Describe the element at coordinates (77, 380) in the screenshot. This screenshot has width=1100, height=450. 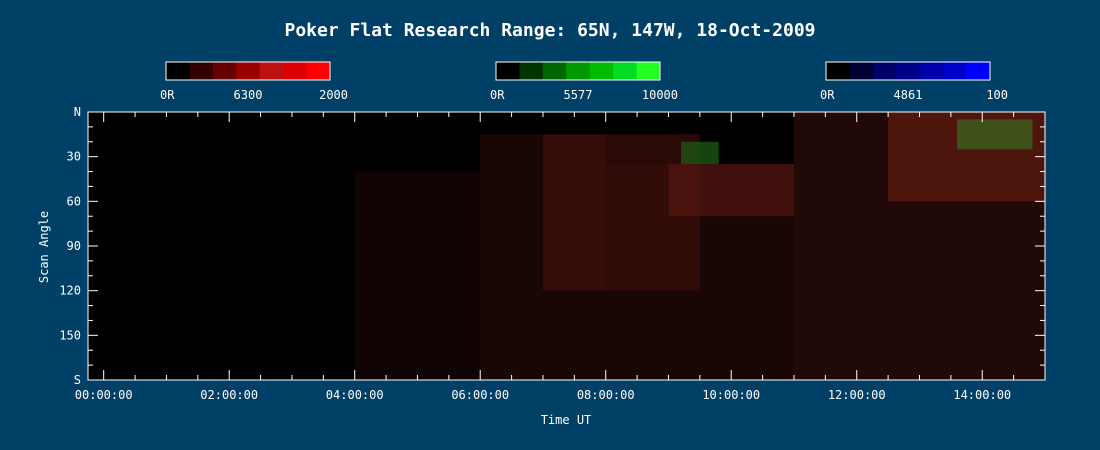
I see `y-tick-label: S` at that location.